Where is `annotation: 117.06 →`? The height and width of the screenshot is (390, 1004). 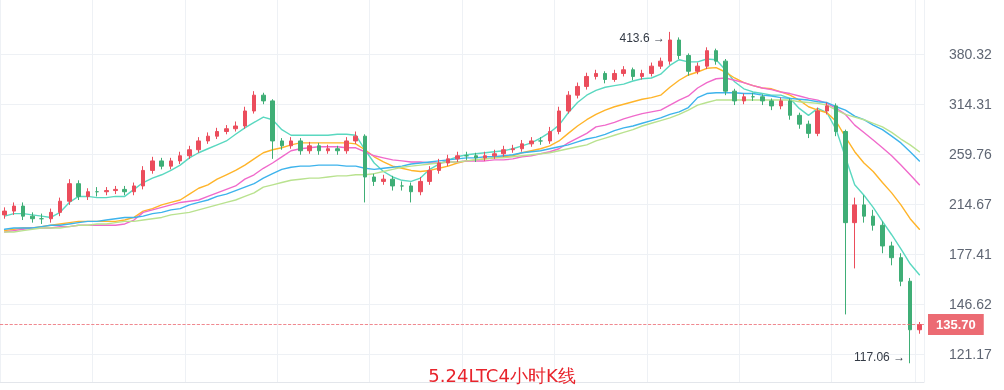 annotation: 117.06 → is located at coordinates (879, 357).